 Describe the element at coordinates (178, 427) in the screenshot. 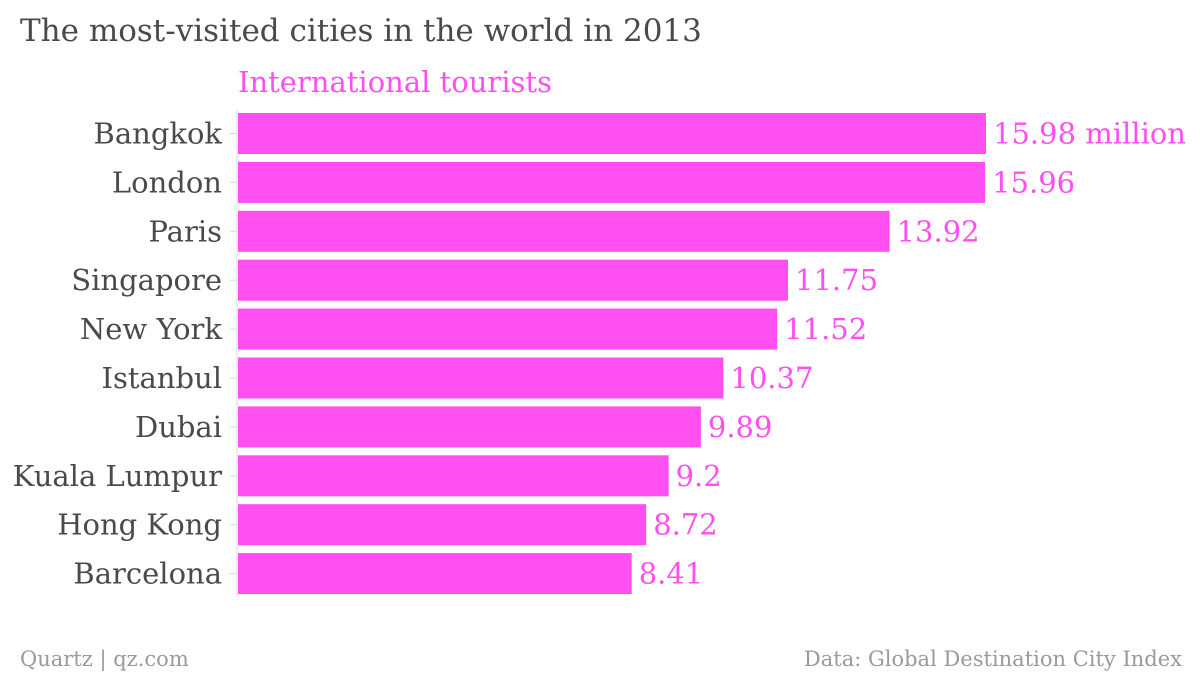

I see `category-label: Dubai` at that location.